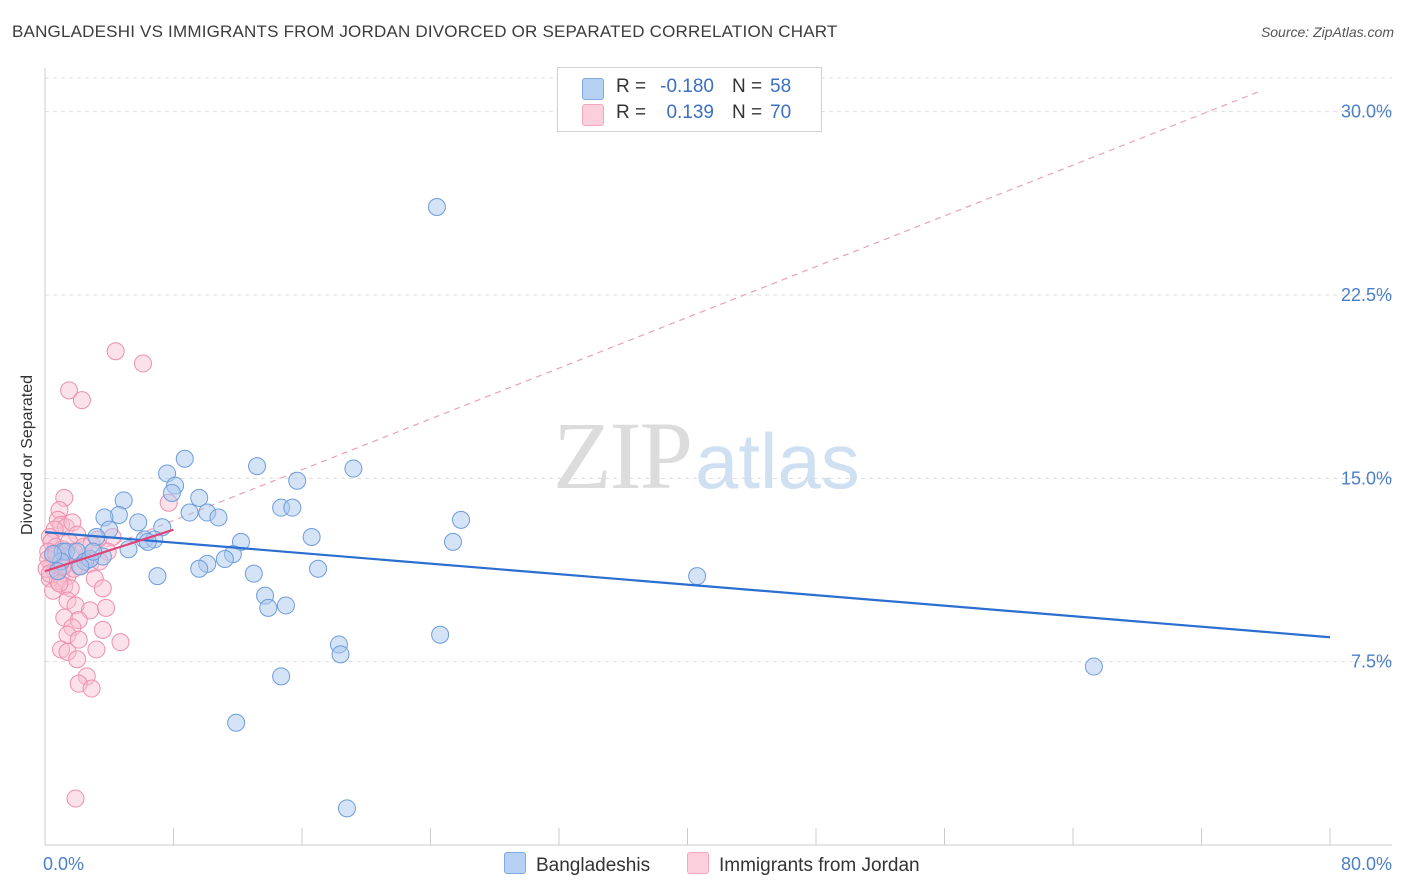 Image resolution: width=1406 pixels, height=892 pixels. What do you see at coordinates (777, 461) in the screenshot?
I see `watermark-atlas: atlas` at bounding box center [777, 461].